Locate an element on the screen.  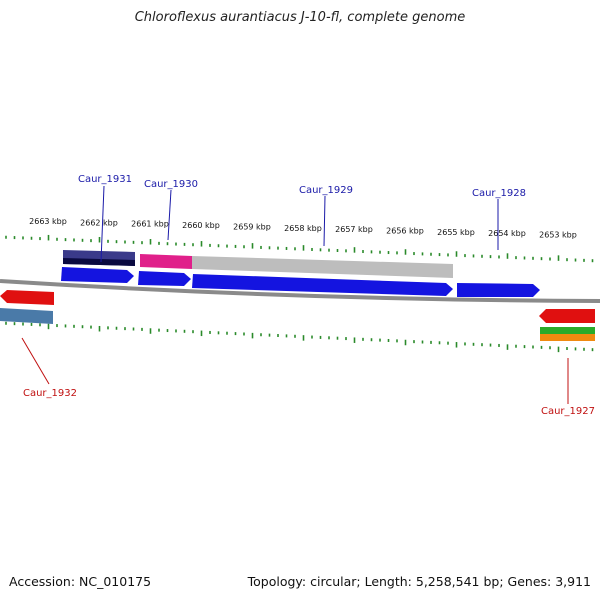
reverse-feature-track is located at coordinates (297, 324).